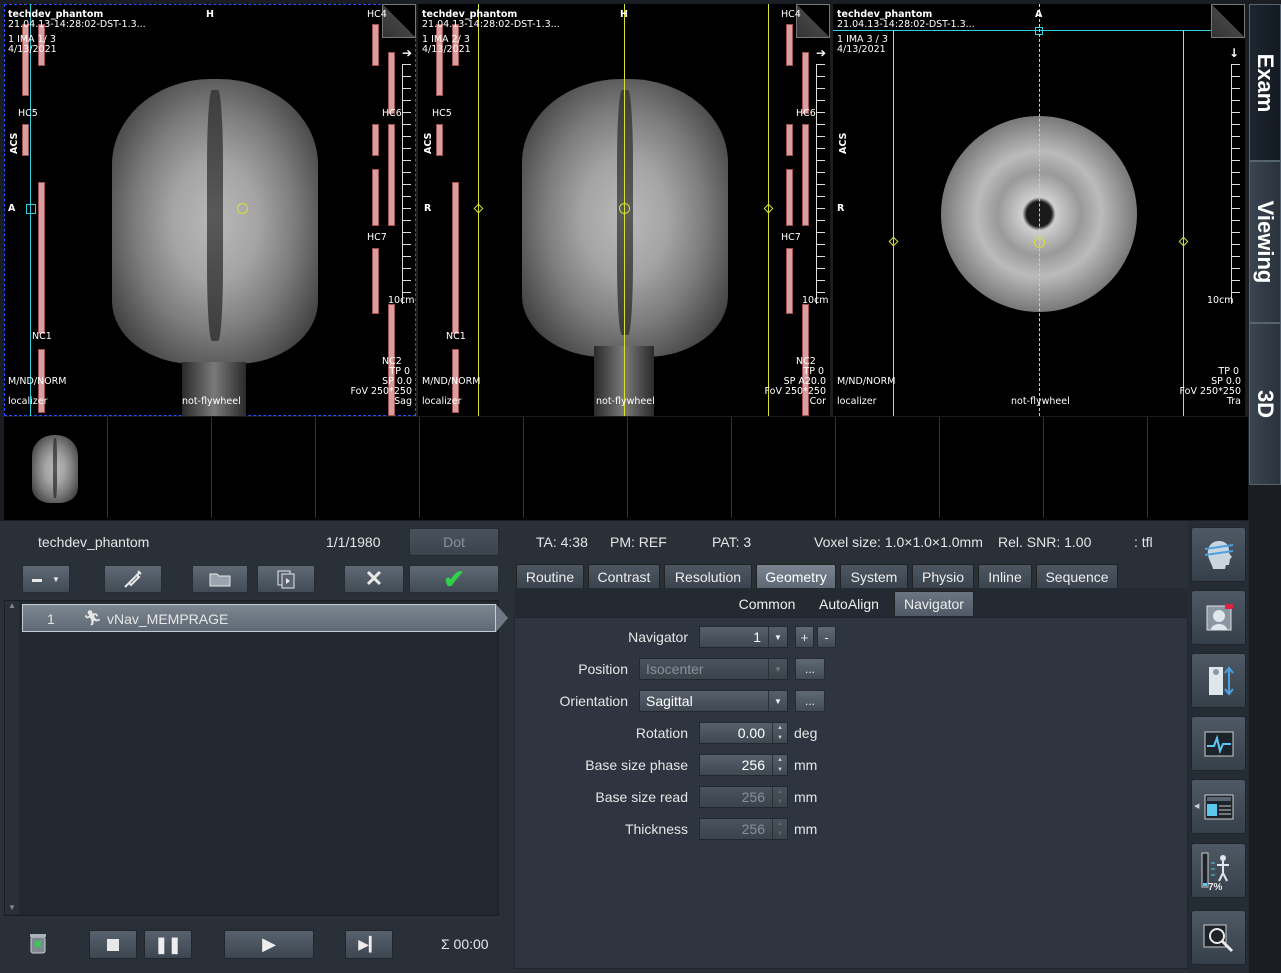  What do you see at coordinates (133, 579) in the screenshot?
I see `edit-properties-button` at bounding box center [133, 579].